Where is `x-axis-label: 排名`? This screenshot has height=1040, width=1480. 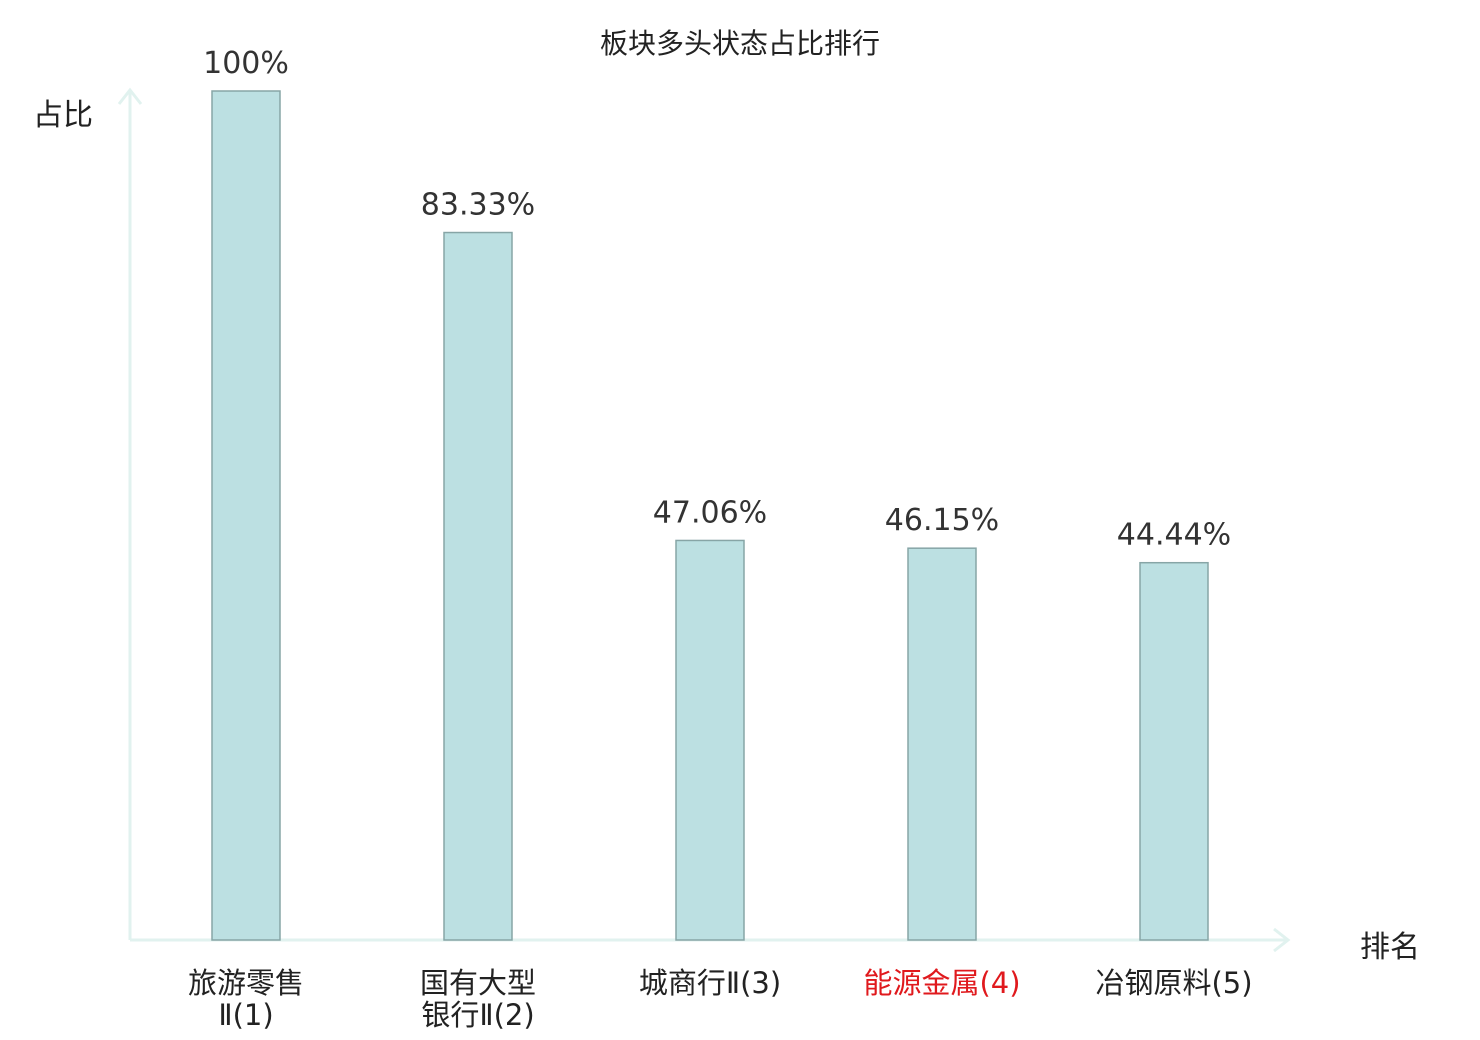
x-axis-label: 排名 is located at coordinates (1390, 947).